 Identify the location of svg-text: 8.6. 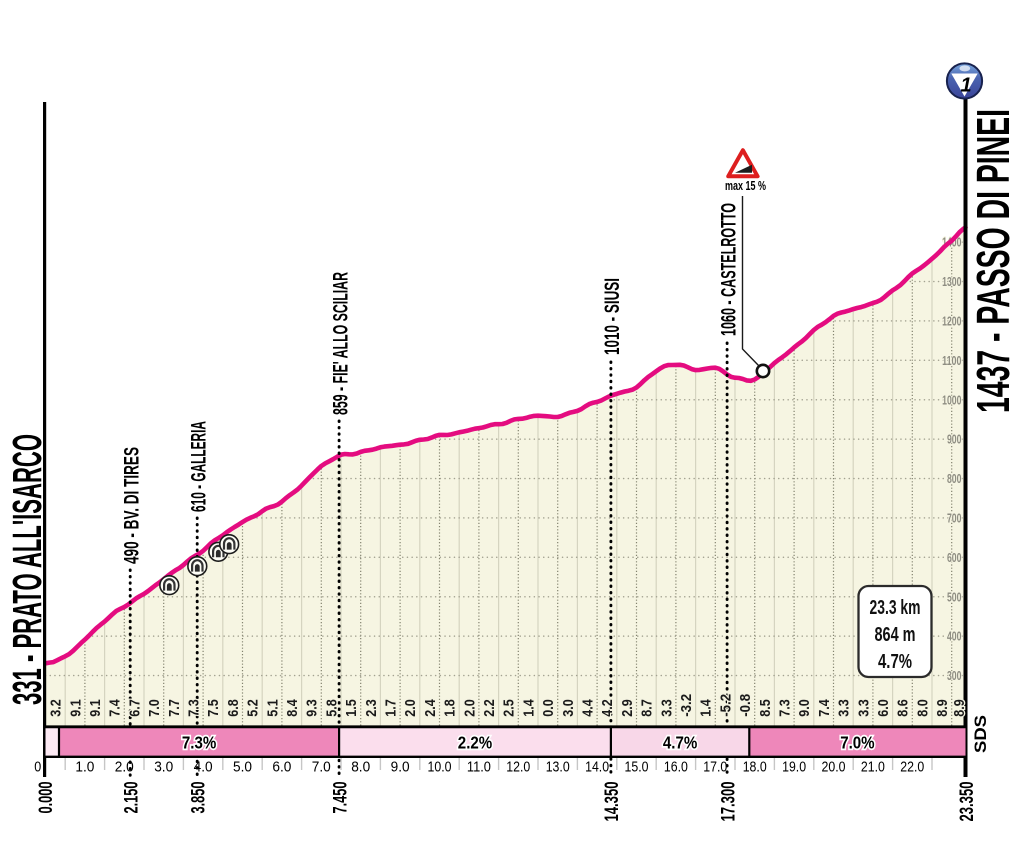
(904, 708).